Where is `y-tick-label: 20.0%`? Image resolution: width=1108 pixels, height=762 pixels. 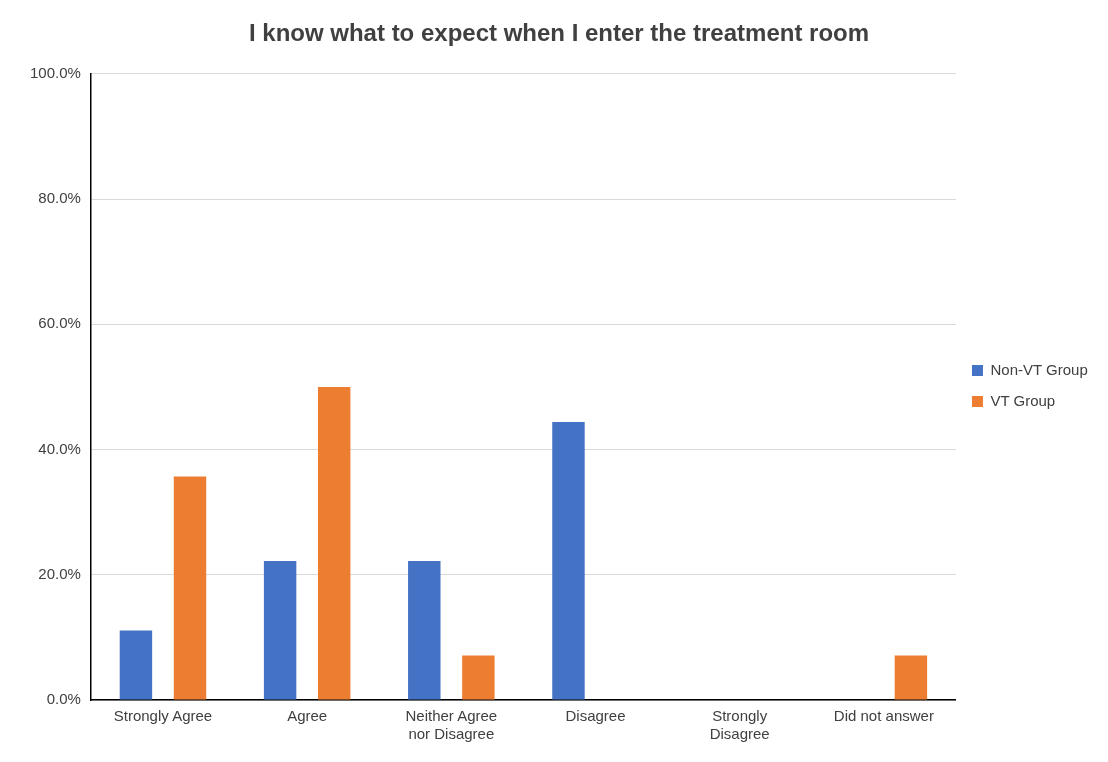 y-tick-label: 20.0% is located at coordinates (59, 573).